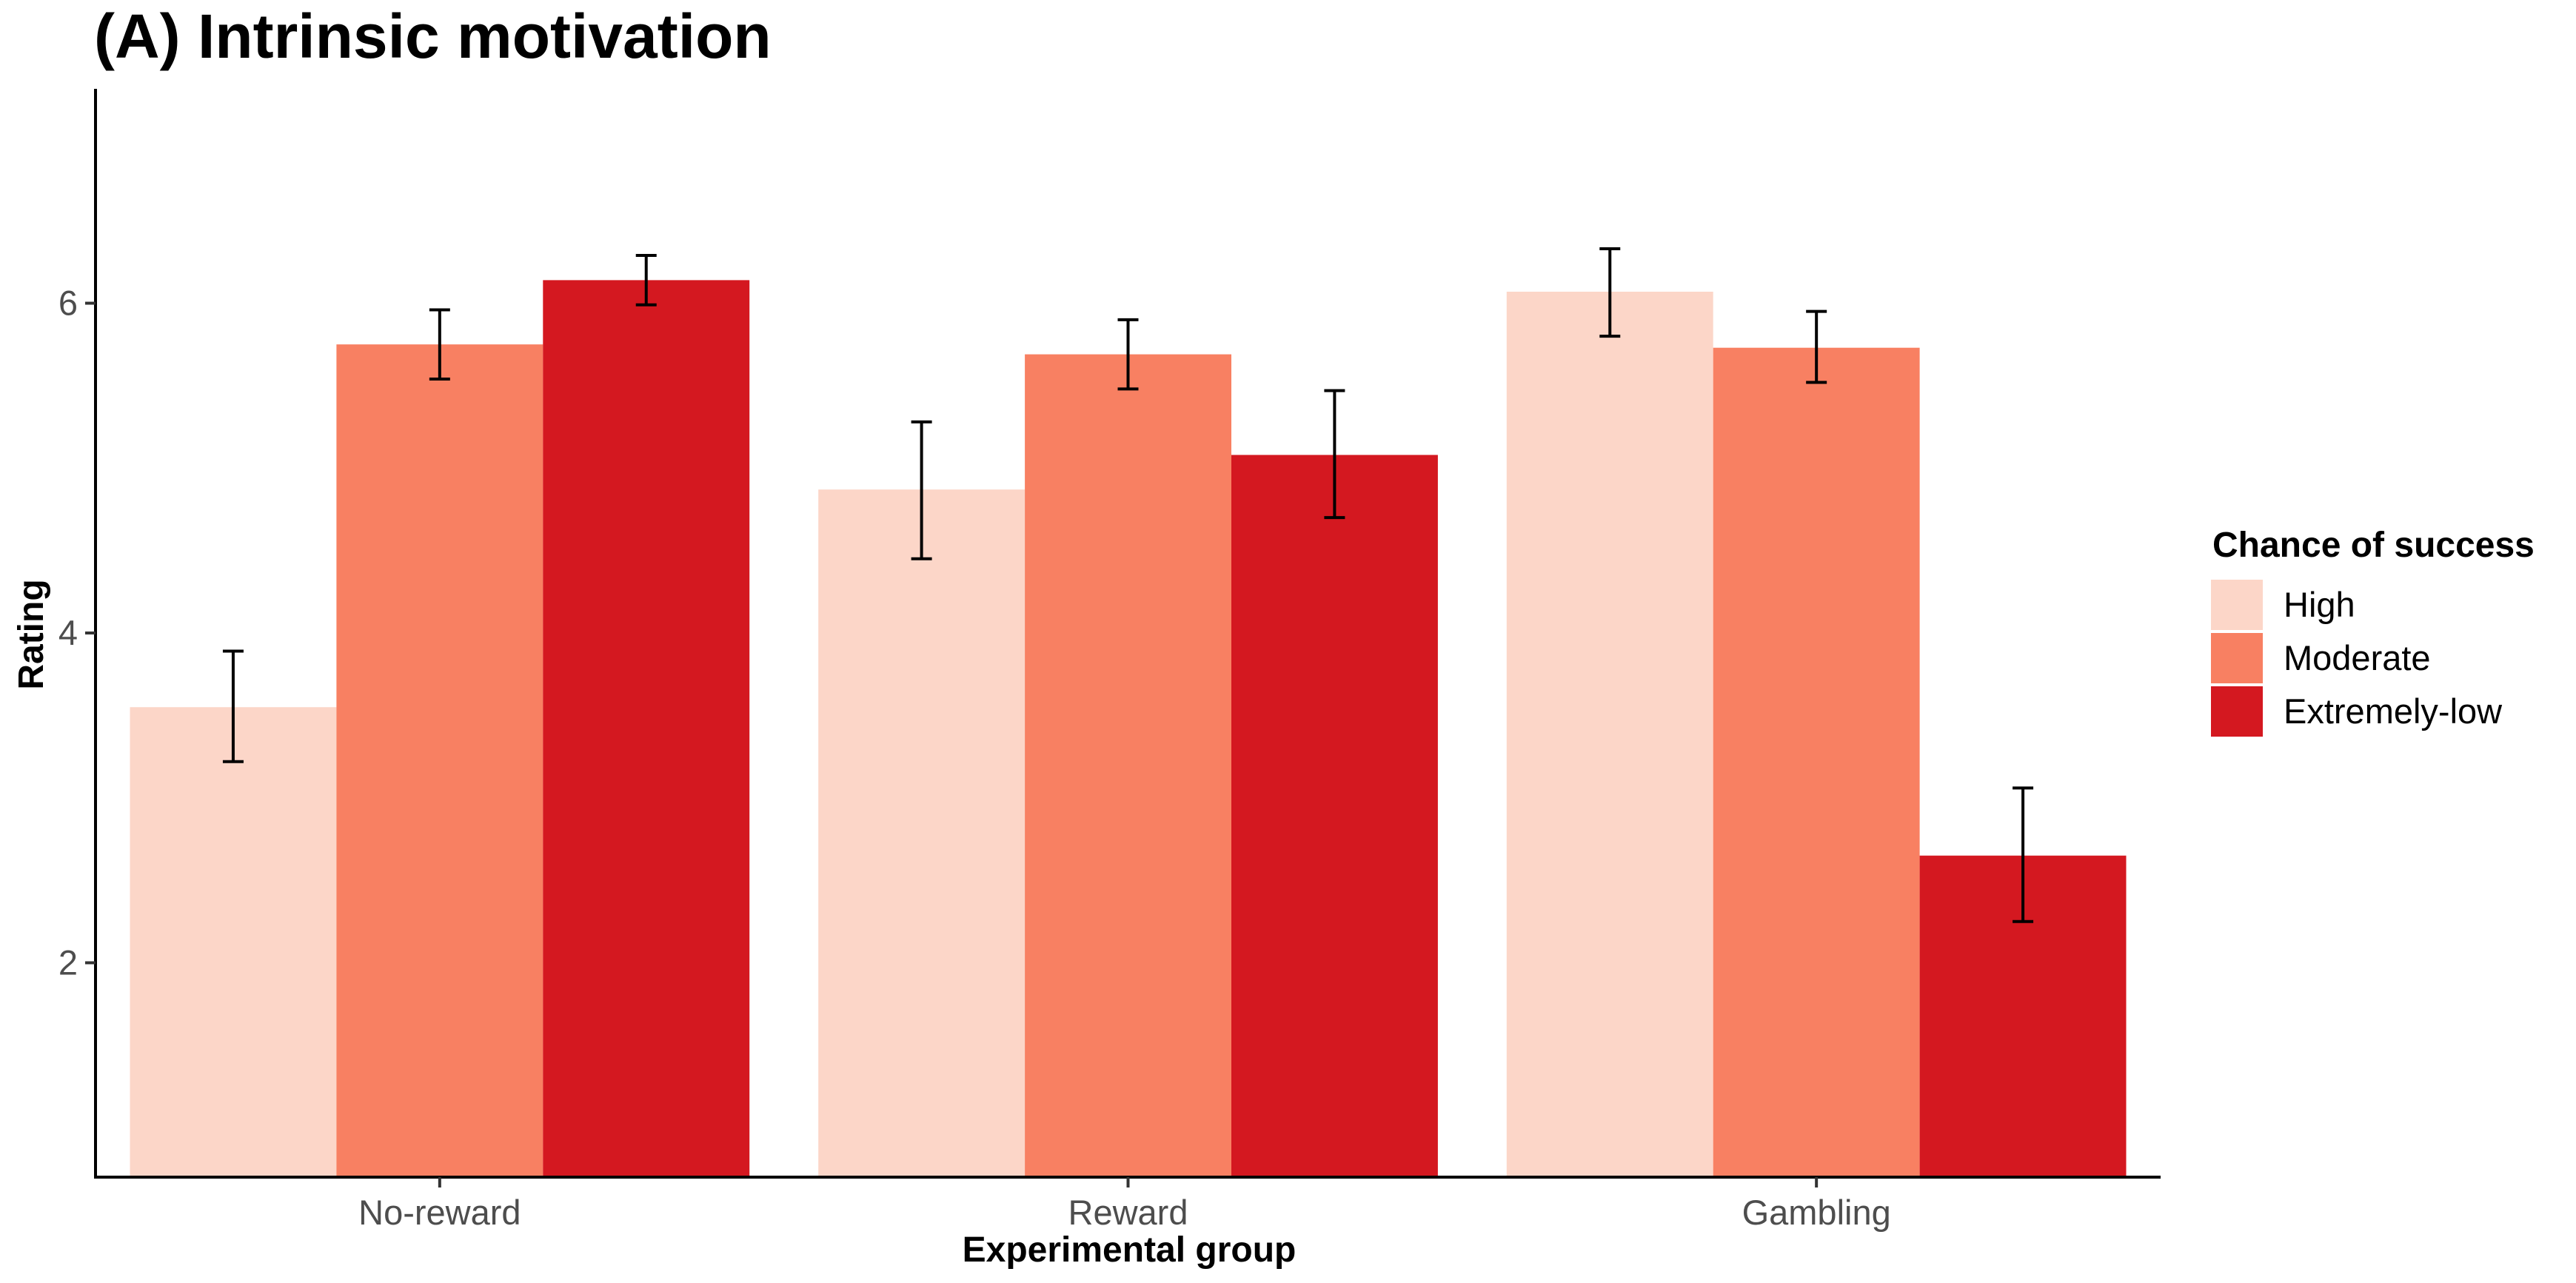  Describe the element at coordinates (646, 279) in the screenshot. I see `error-bar-extremely-low-no-reward` at that location.